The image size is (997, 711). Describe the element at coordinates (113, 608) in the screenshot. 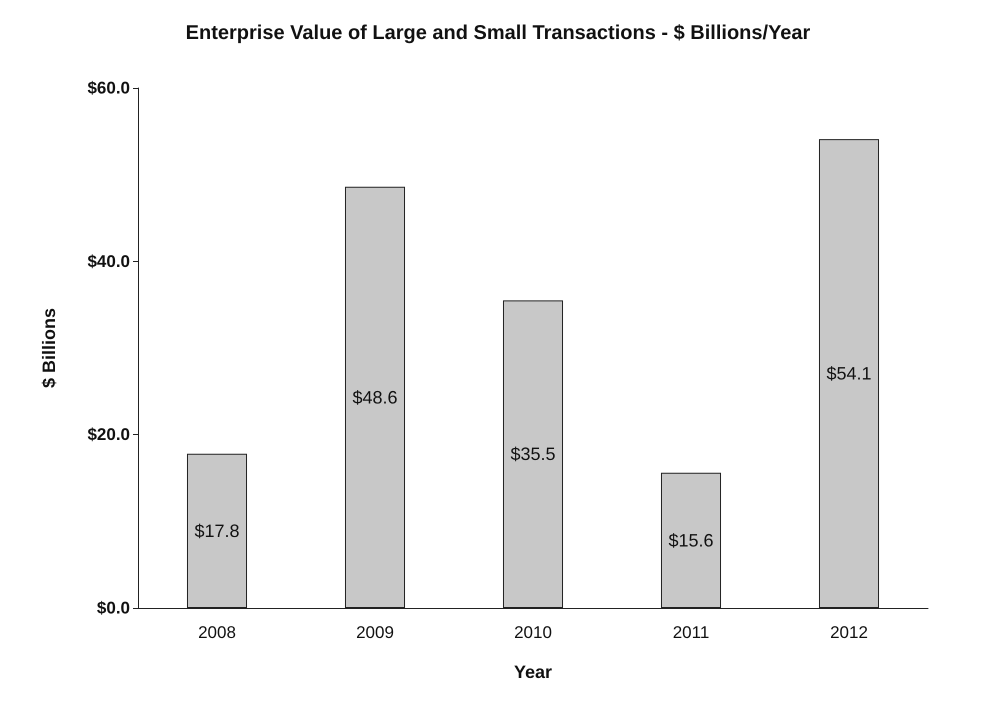

I see `y-tick-label: $0.0` at that location.